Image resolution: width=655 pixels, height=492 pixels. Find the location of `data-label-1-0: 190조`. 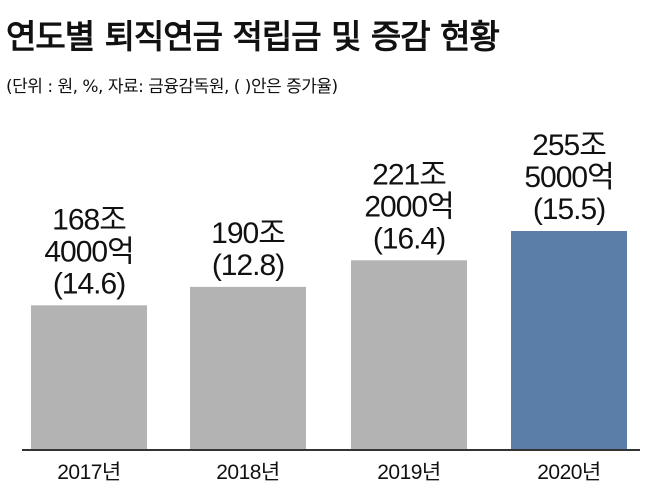

data-label-1-0: 190조 is located at coordinates (248, 233).